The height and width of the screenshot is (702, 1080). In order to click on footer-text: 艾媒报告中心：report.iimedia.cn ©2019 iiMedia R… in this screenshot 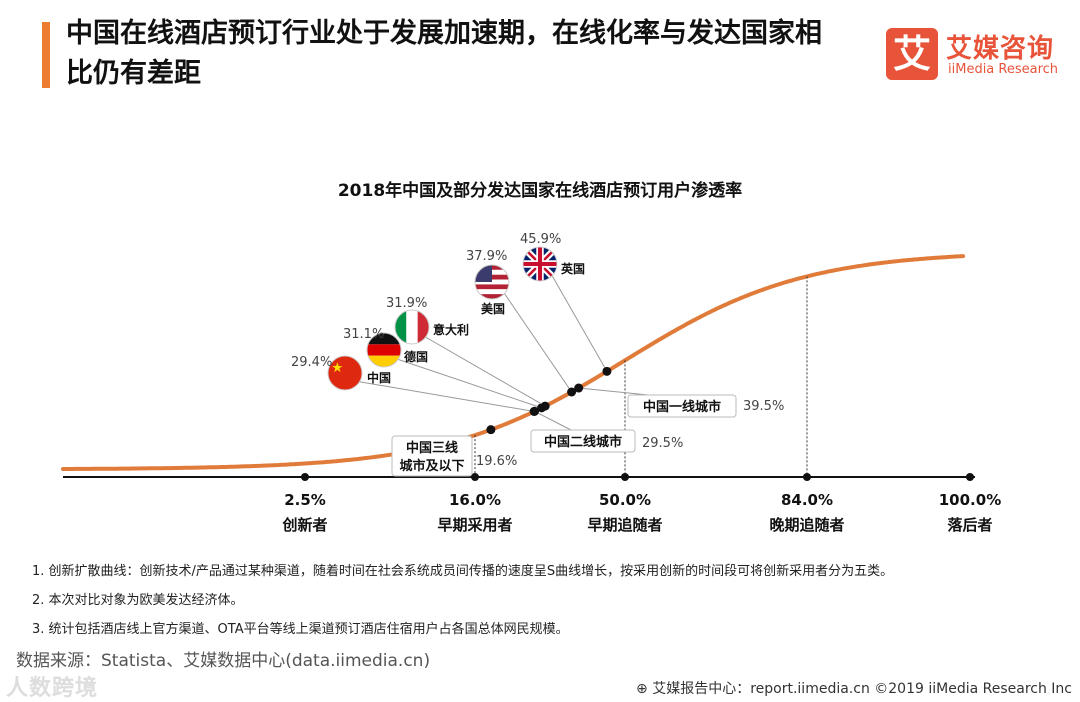, I will do `click(862, 689)`.